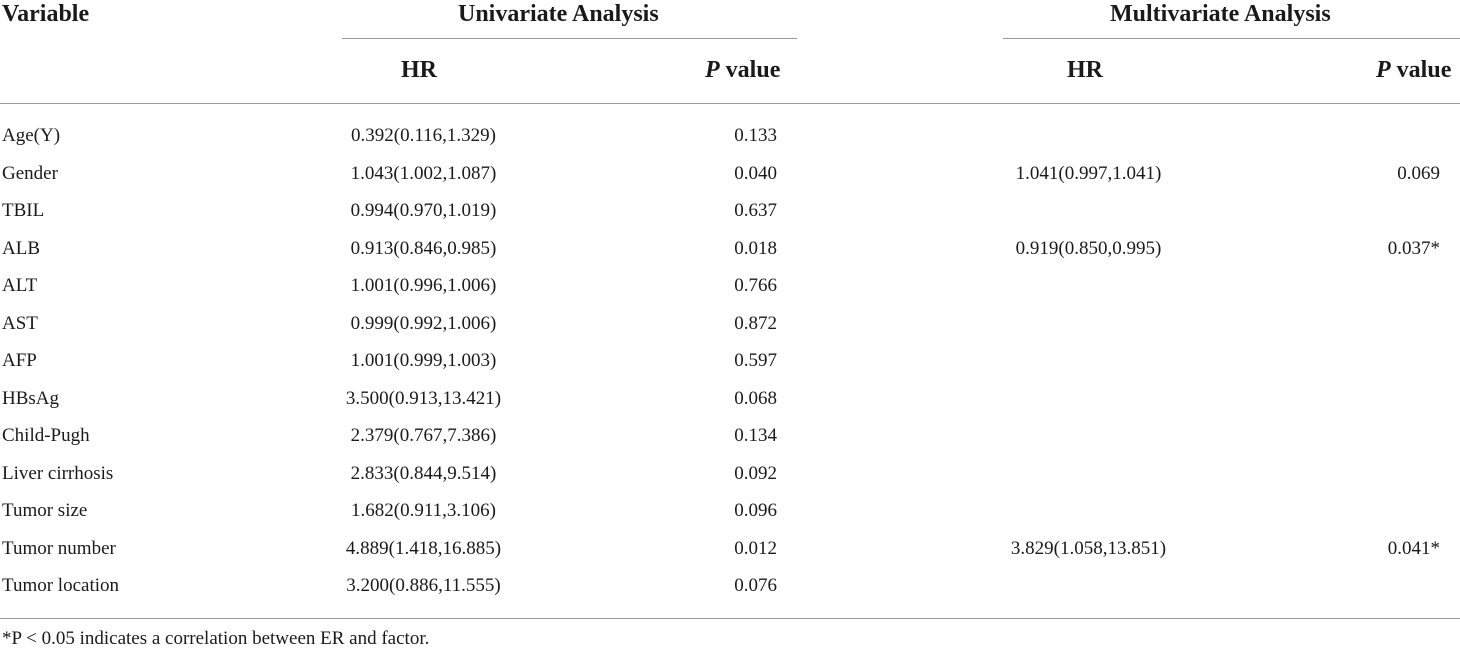 This screenshot has width=1460, height=650. I want to click on header-multi-p: P value, so click(1413, 70).